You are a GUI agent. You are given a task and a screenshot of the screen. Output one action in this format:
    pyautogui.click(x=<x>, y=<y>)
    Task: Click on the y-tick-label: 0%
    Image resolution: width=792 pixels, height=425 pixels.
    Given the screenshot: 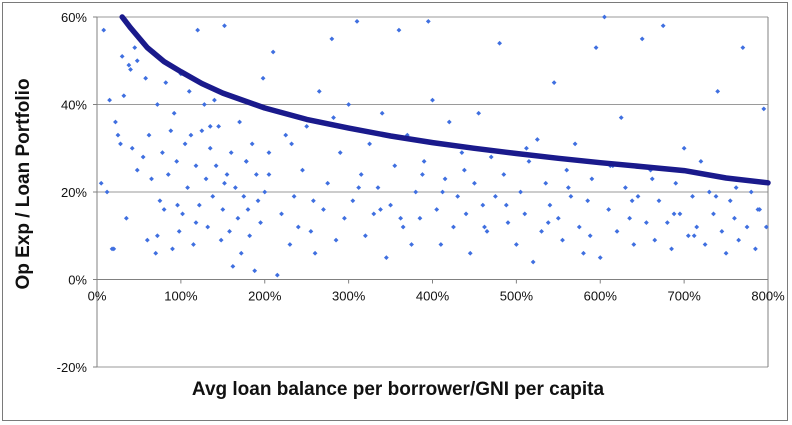 What is the action you would take?
    pyautogui.click(x=77, y=280)
    